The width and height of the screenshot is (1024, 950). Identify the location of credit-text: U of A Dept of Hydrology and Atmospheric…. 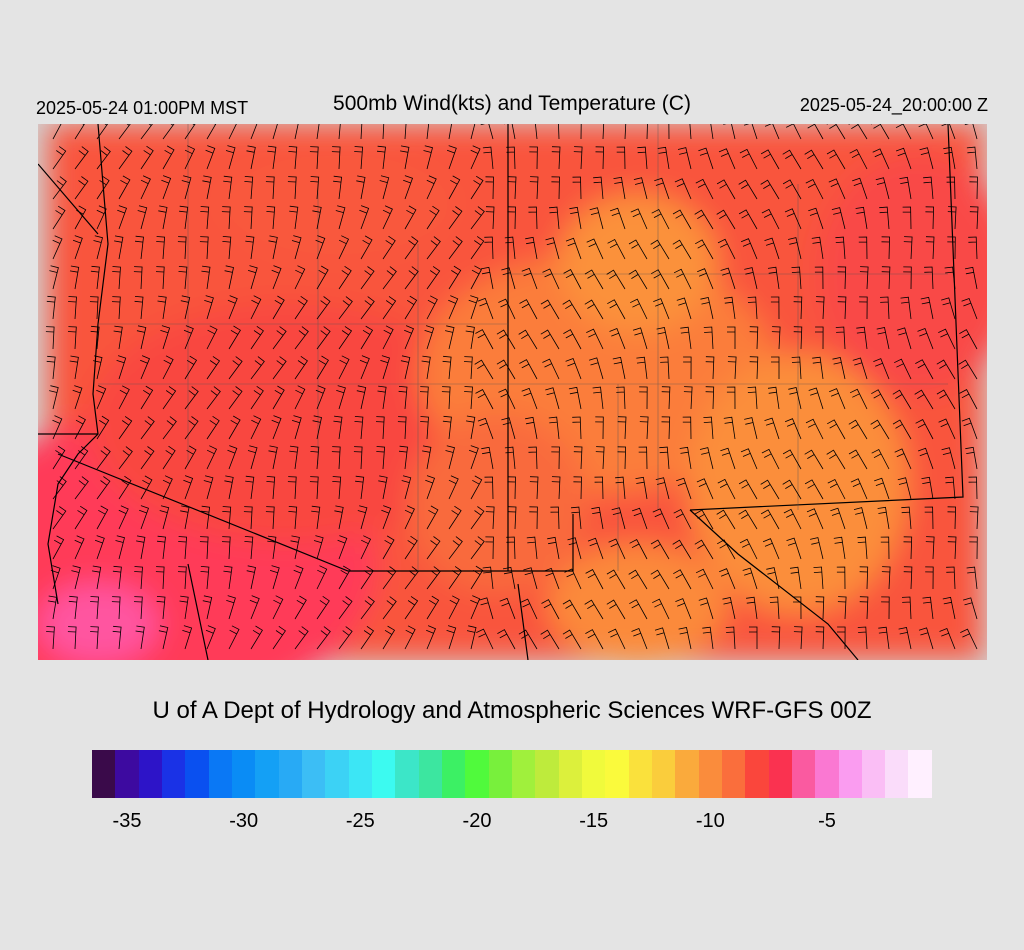
(512, 710).